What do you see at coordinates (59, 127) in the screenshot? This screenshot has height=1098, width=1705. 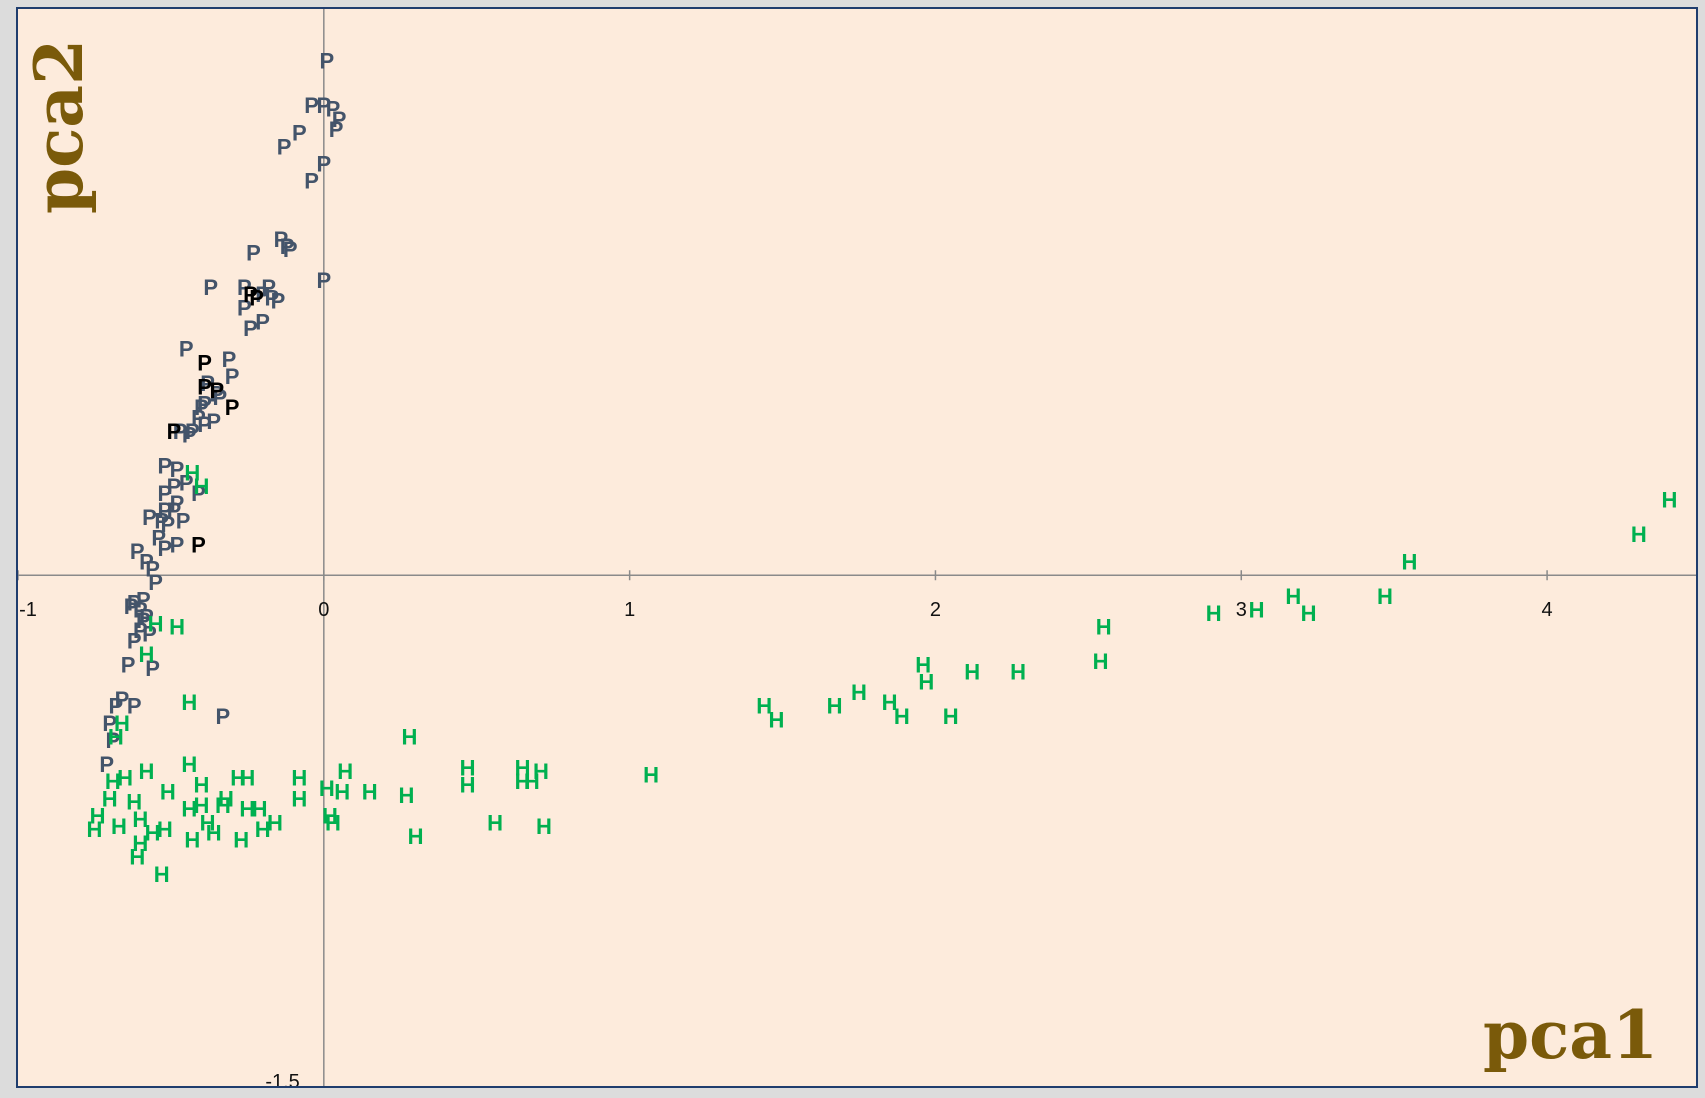 I see `y-axis-title: pca2` at bounding box center [59, 127].